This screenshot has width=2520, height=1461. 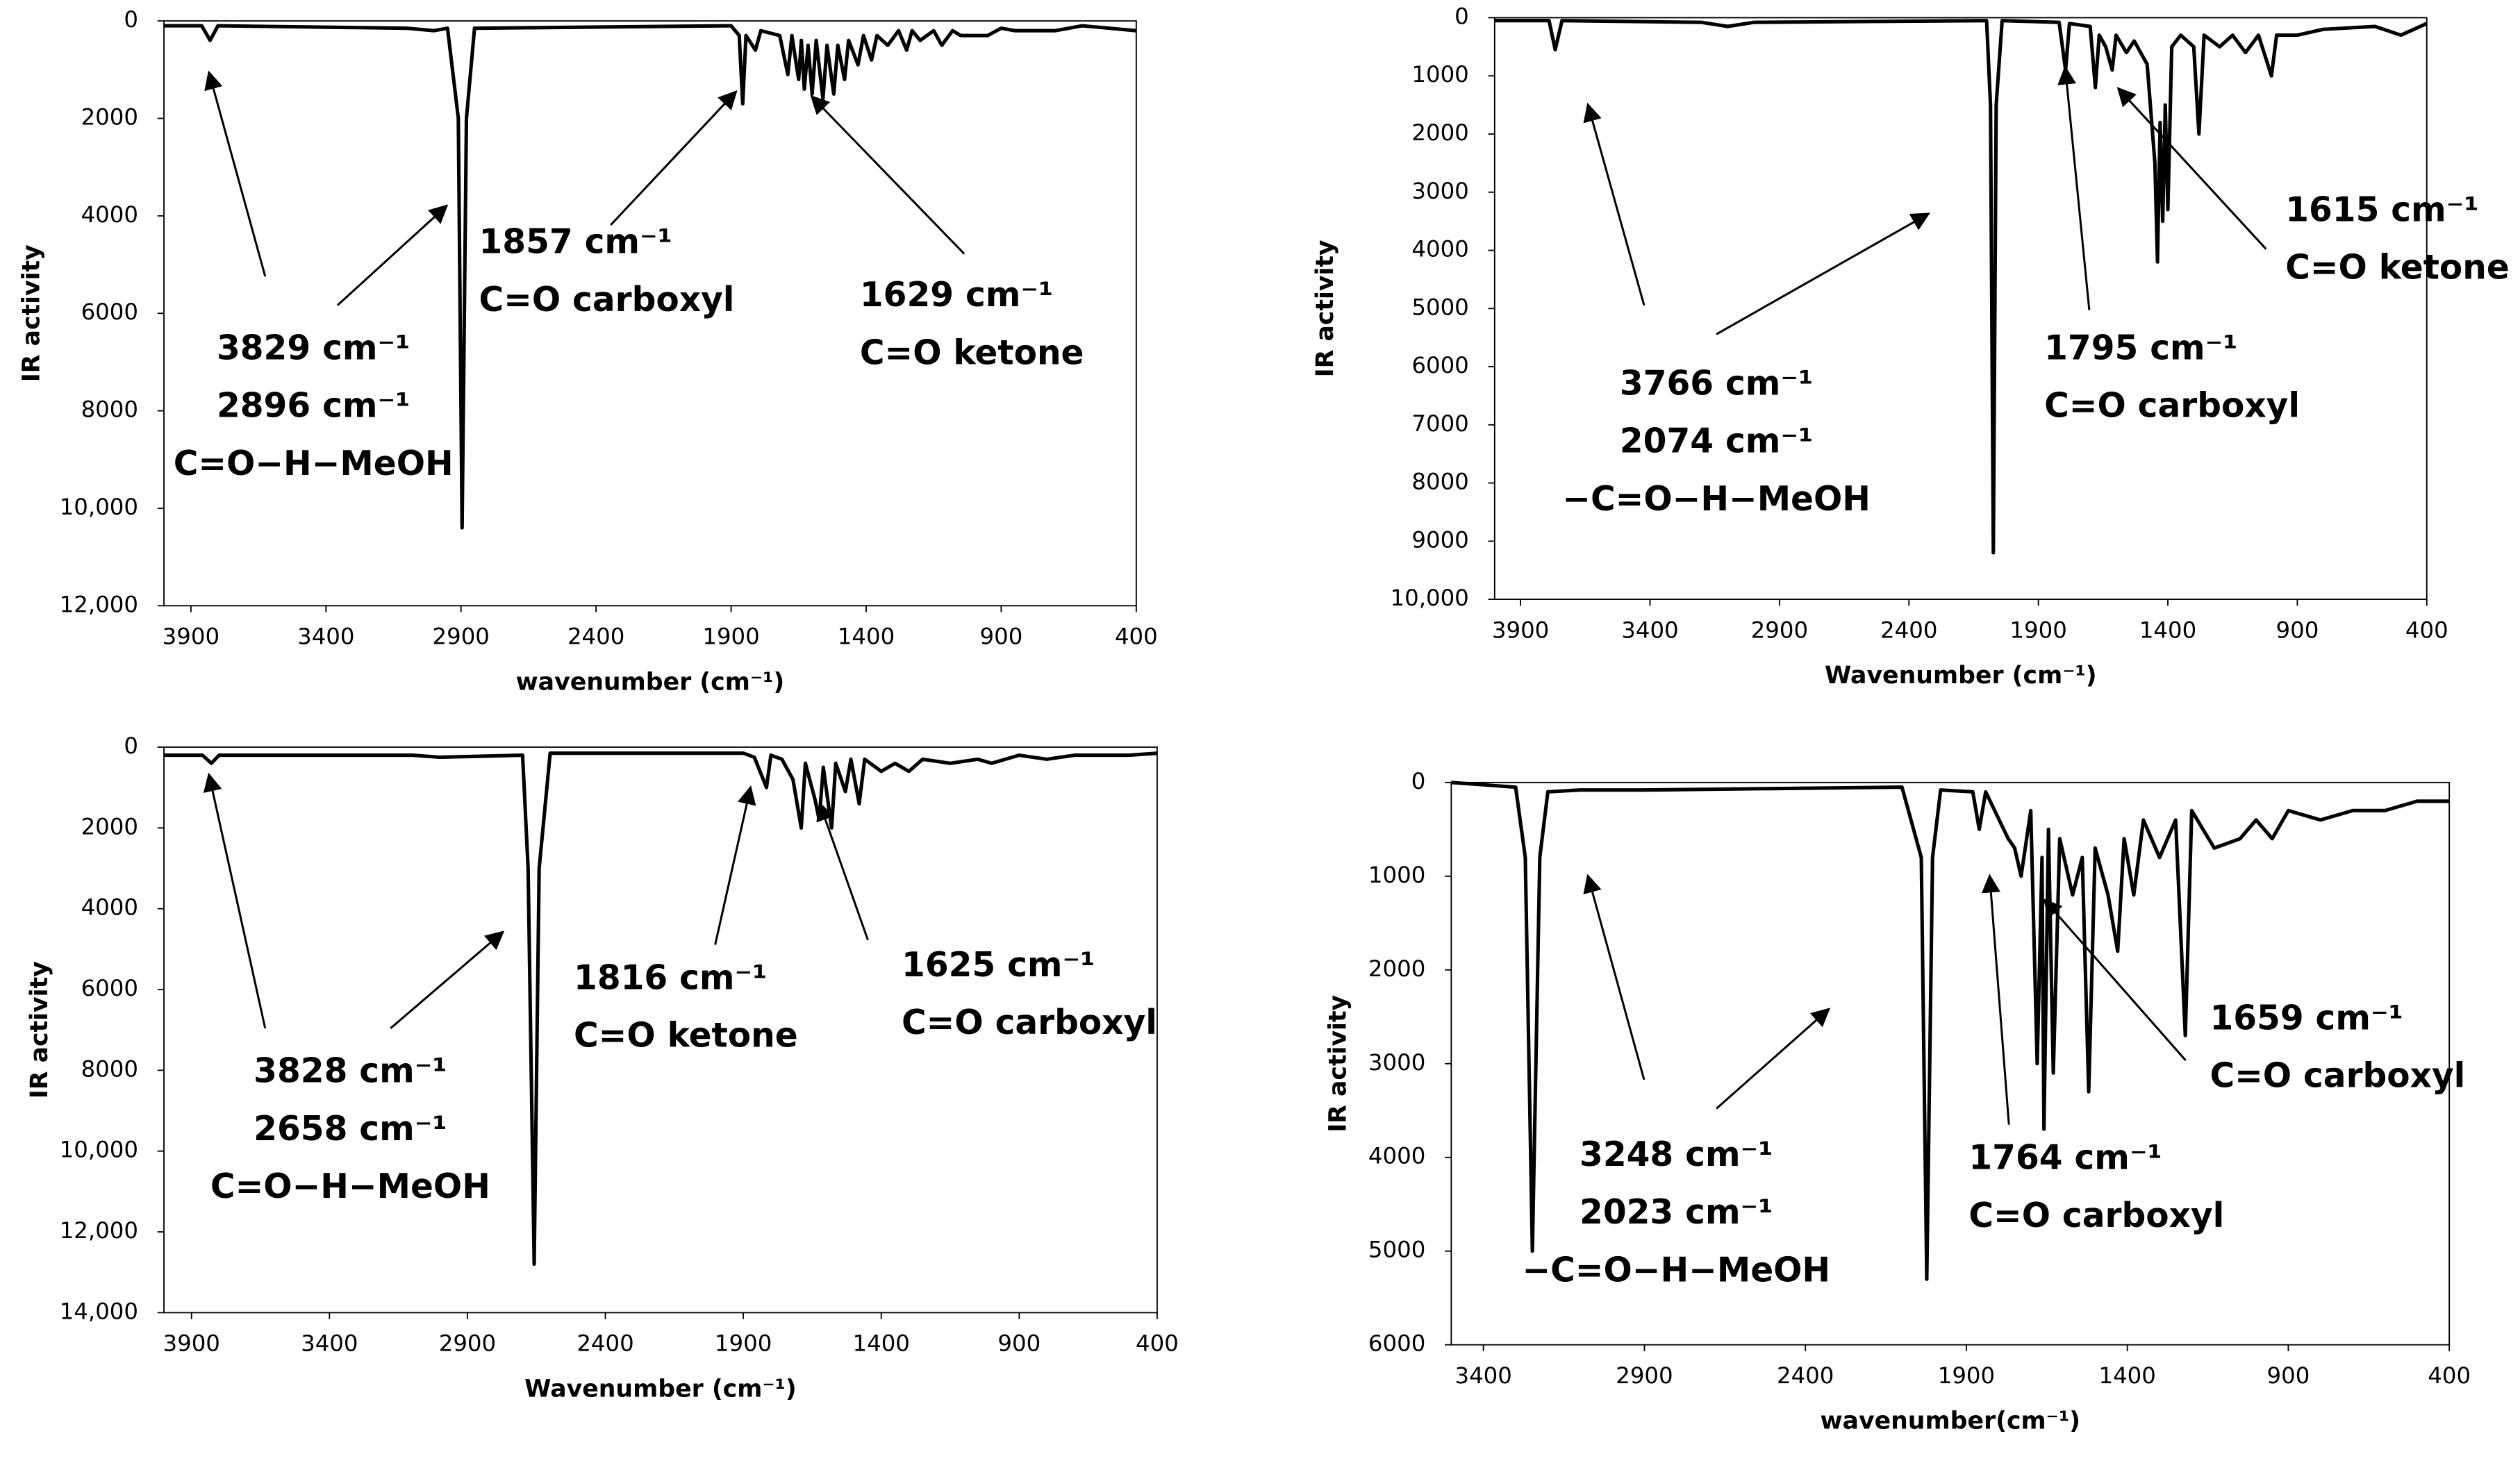 I want to click on y-tick-label: 5000, so click(x=1439, y=307).